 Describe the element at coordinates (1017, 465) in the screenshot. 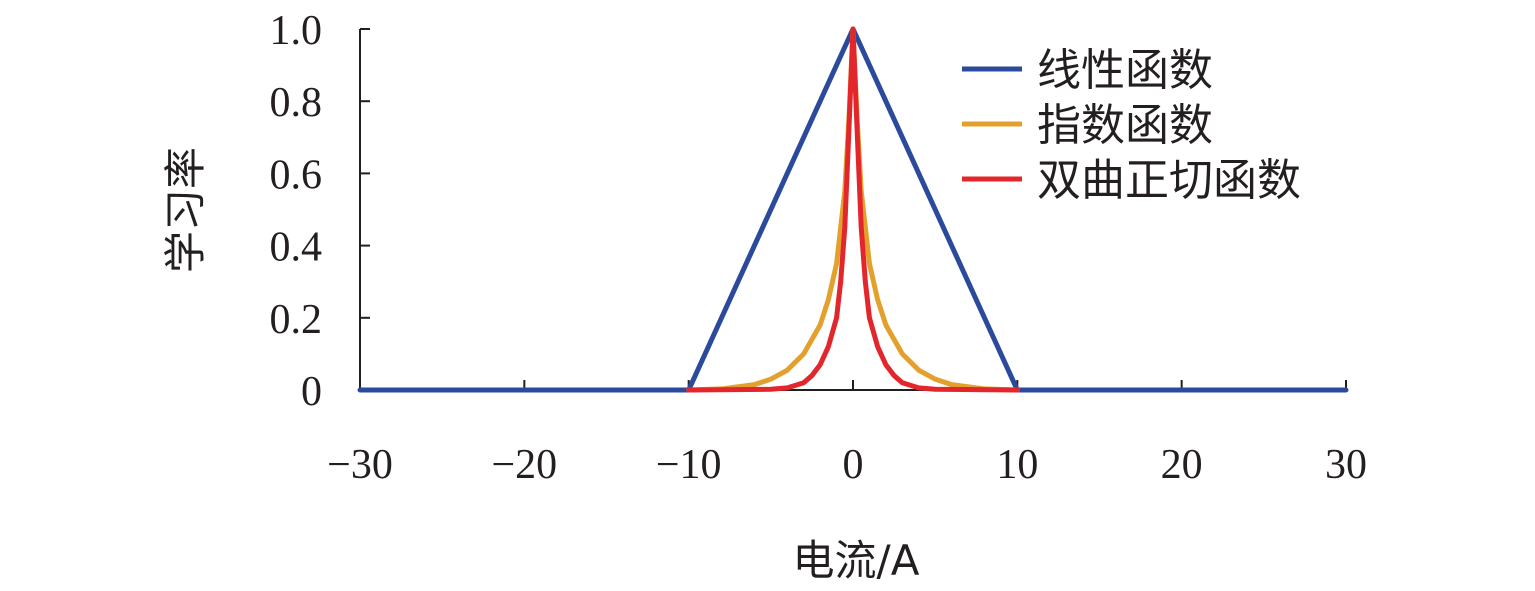

I see `x-tick-label: 10` at that location.